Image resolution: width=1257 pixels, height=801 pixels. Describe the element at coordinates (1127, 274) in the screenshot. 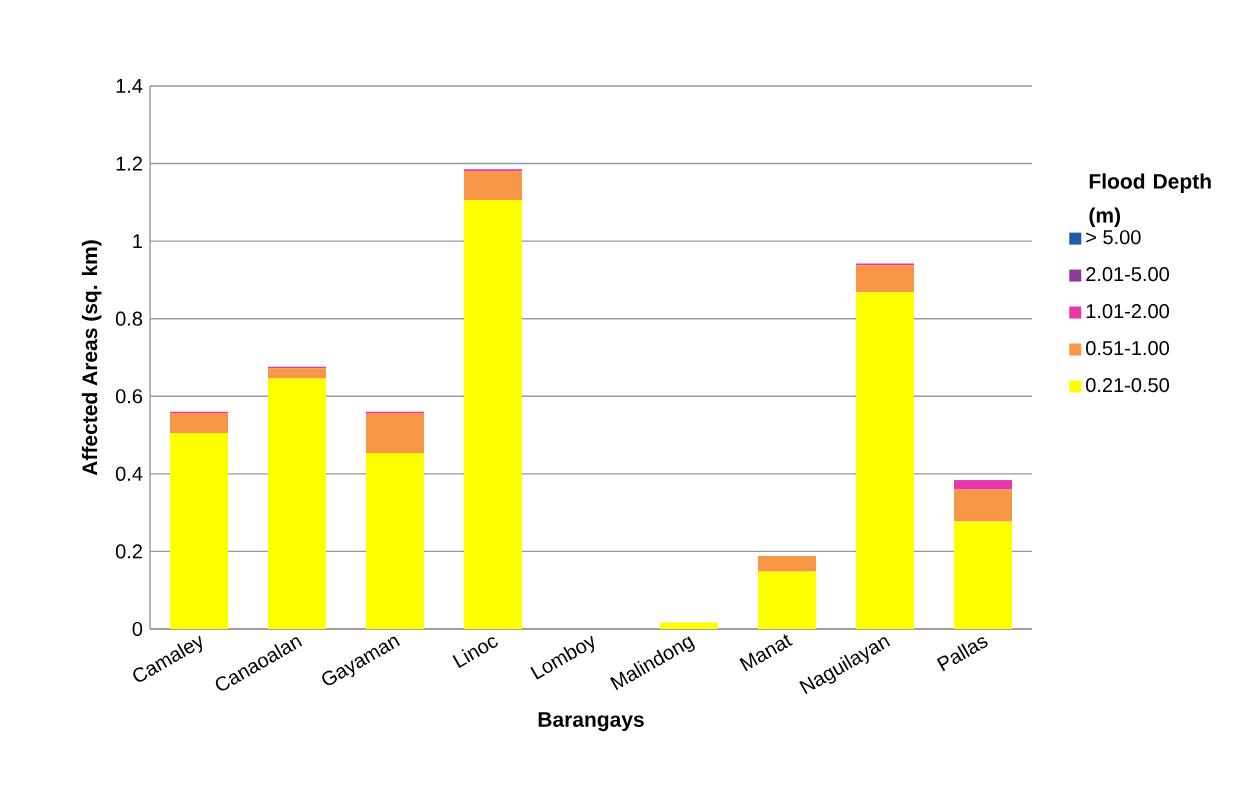

I see `legend-label: 2.01-5.00` at that location.